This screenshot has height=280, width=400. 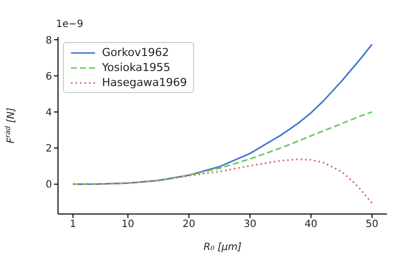 I want to click on x-axis-title: R₀ [μm], so click(x=222, y=247).